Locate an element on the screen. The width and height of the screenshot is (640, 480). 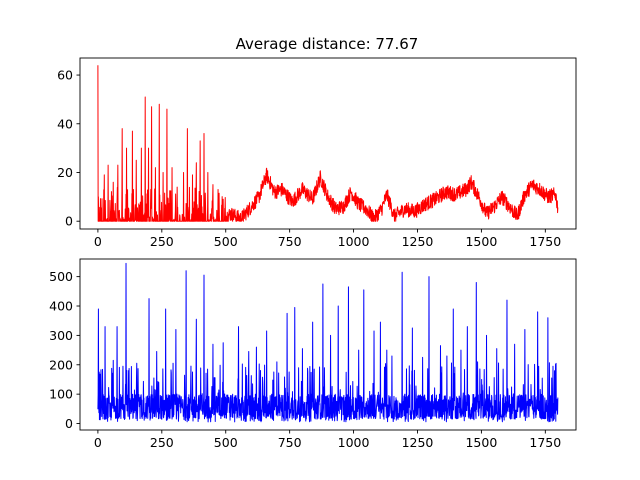
top-x-ticks: 0 250 500 750 1000 1250 1500 1750 is located at coordinates (327, 239).